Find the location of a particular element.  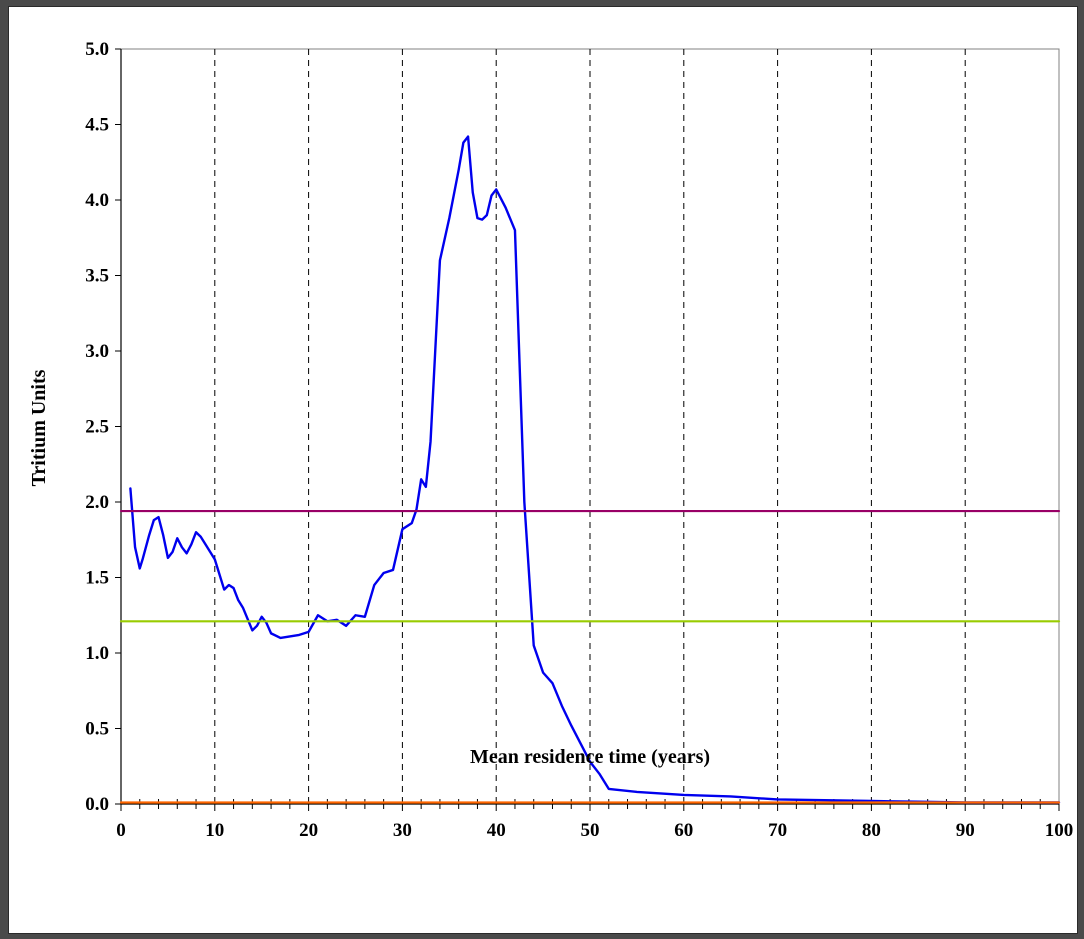

y-tick-label: 1.0 is located at coordinates (97, 653).